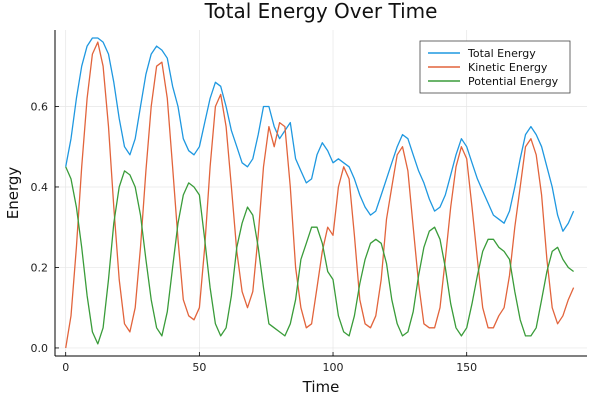 Image resolution: width=600 pixels, height=400 pixels. What do you see at coordinates (513, 81) in the screenshot?
I see `legend-label-potential: Potential Energy` at bounding box center [513, 81].